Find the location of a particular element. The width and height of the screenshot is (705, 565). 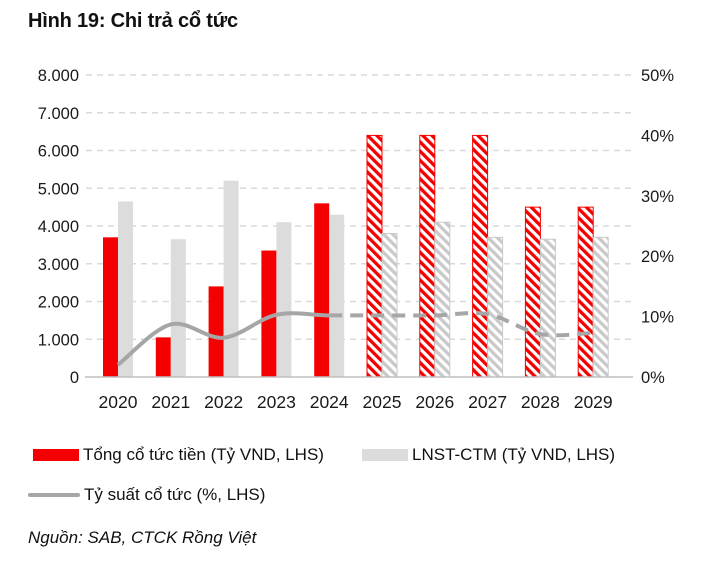

dividend-yield-line-swatch is located at coordinates (54, 495).